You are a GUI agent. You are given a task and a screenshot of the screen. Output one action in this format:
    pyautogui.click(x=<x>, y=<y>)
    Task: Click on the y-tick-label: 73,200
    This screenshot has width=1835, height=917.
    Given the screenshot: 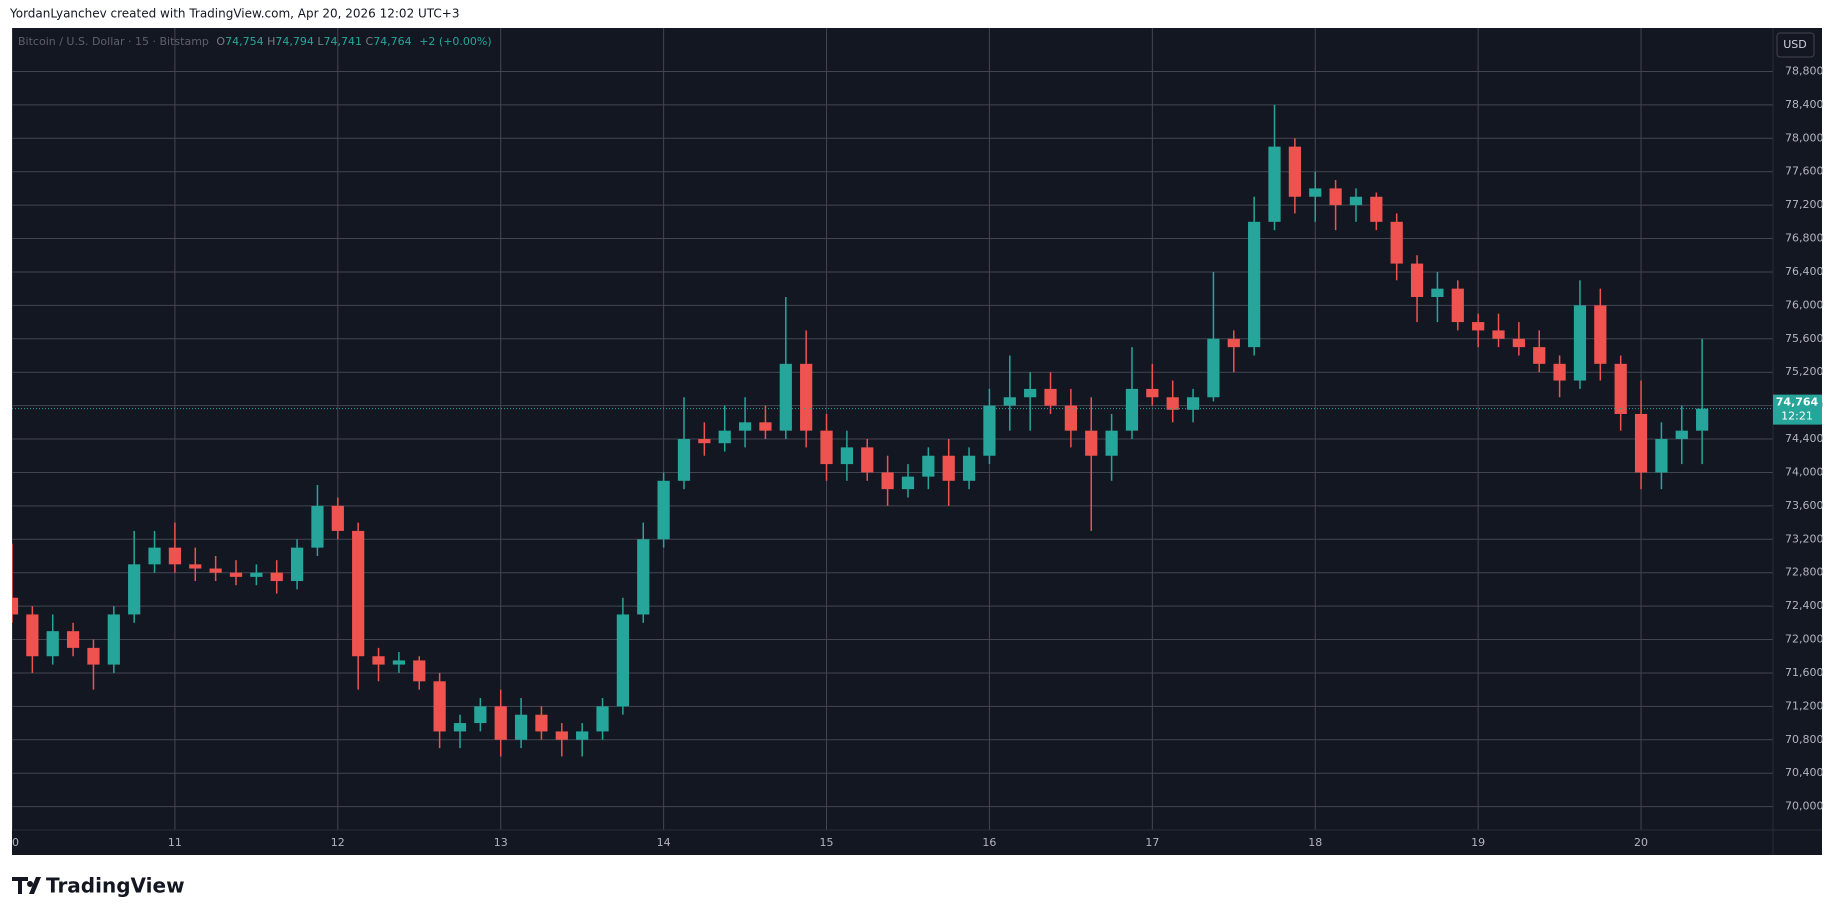 What is the action you would take?
    pyautogui.click(x=1804, y=538)
    